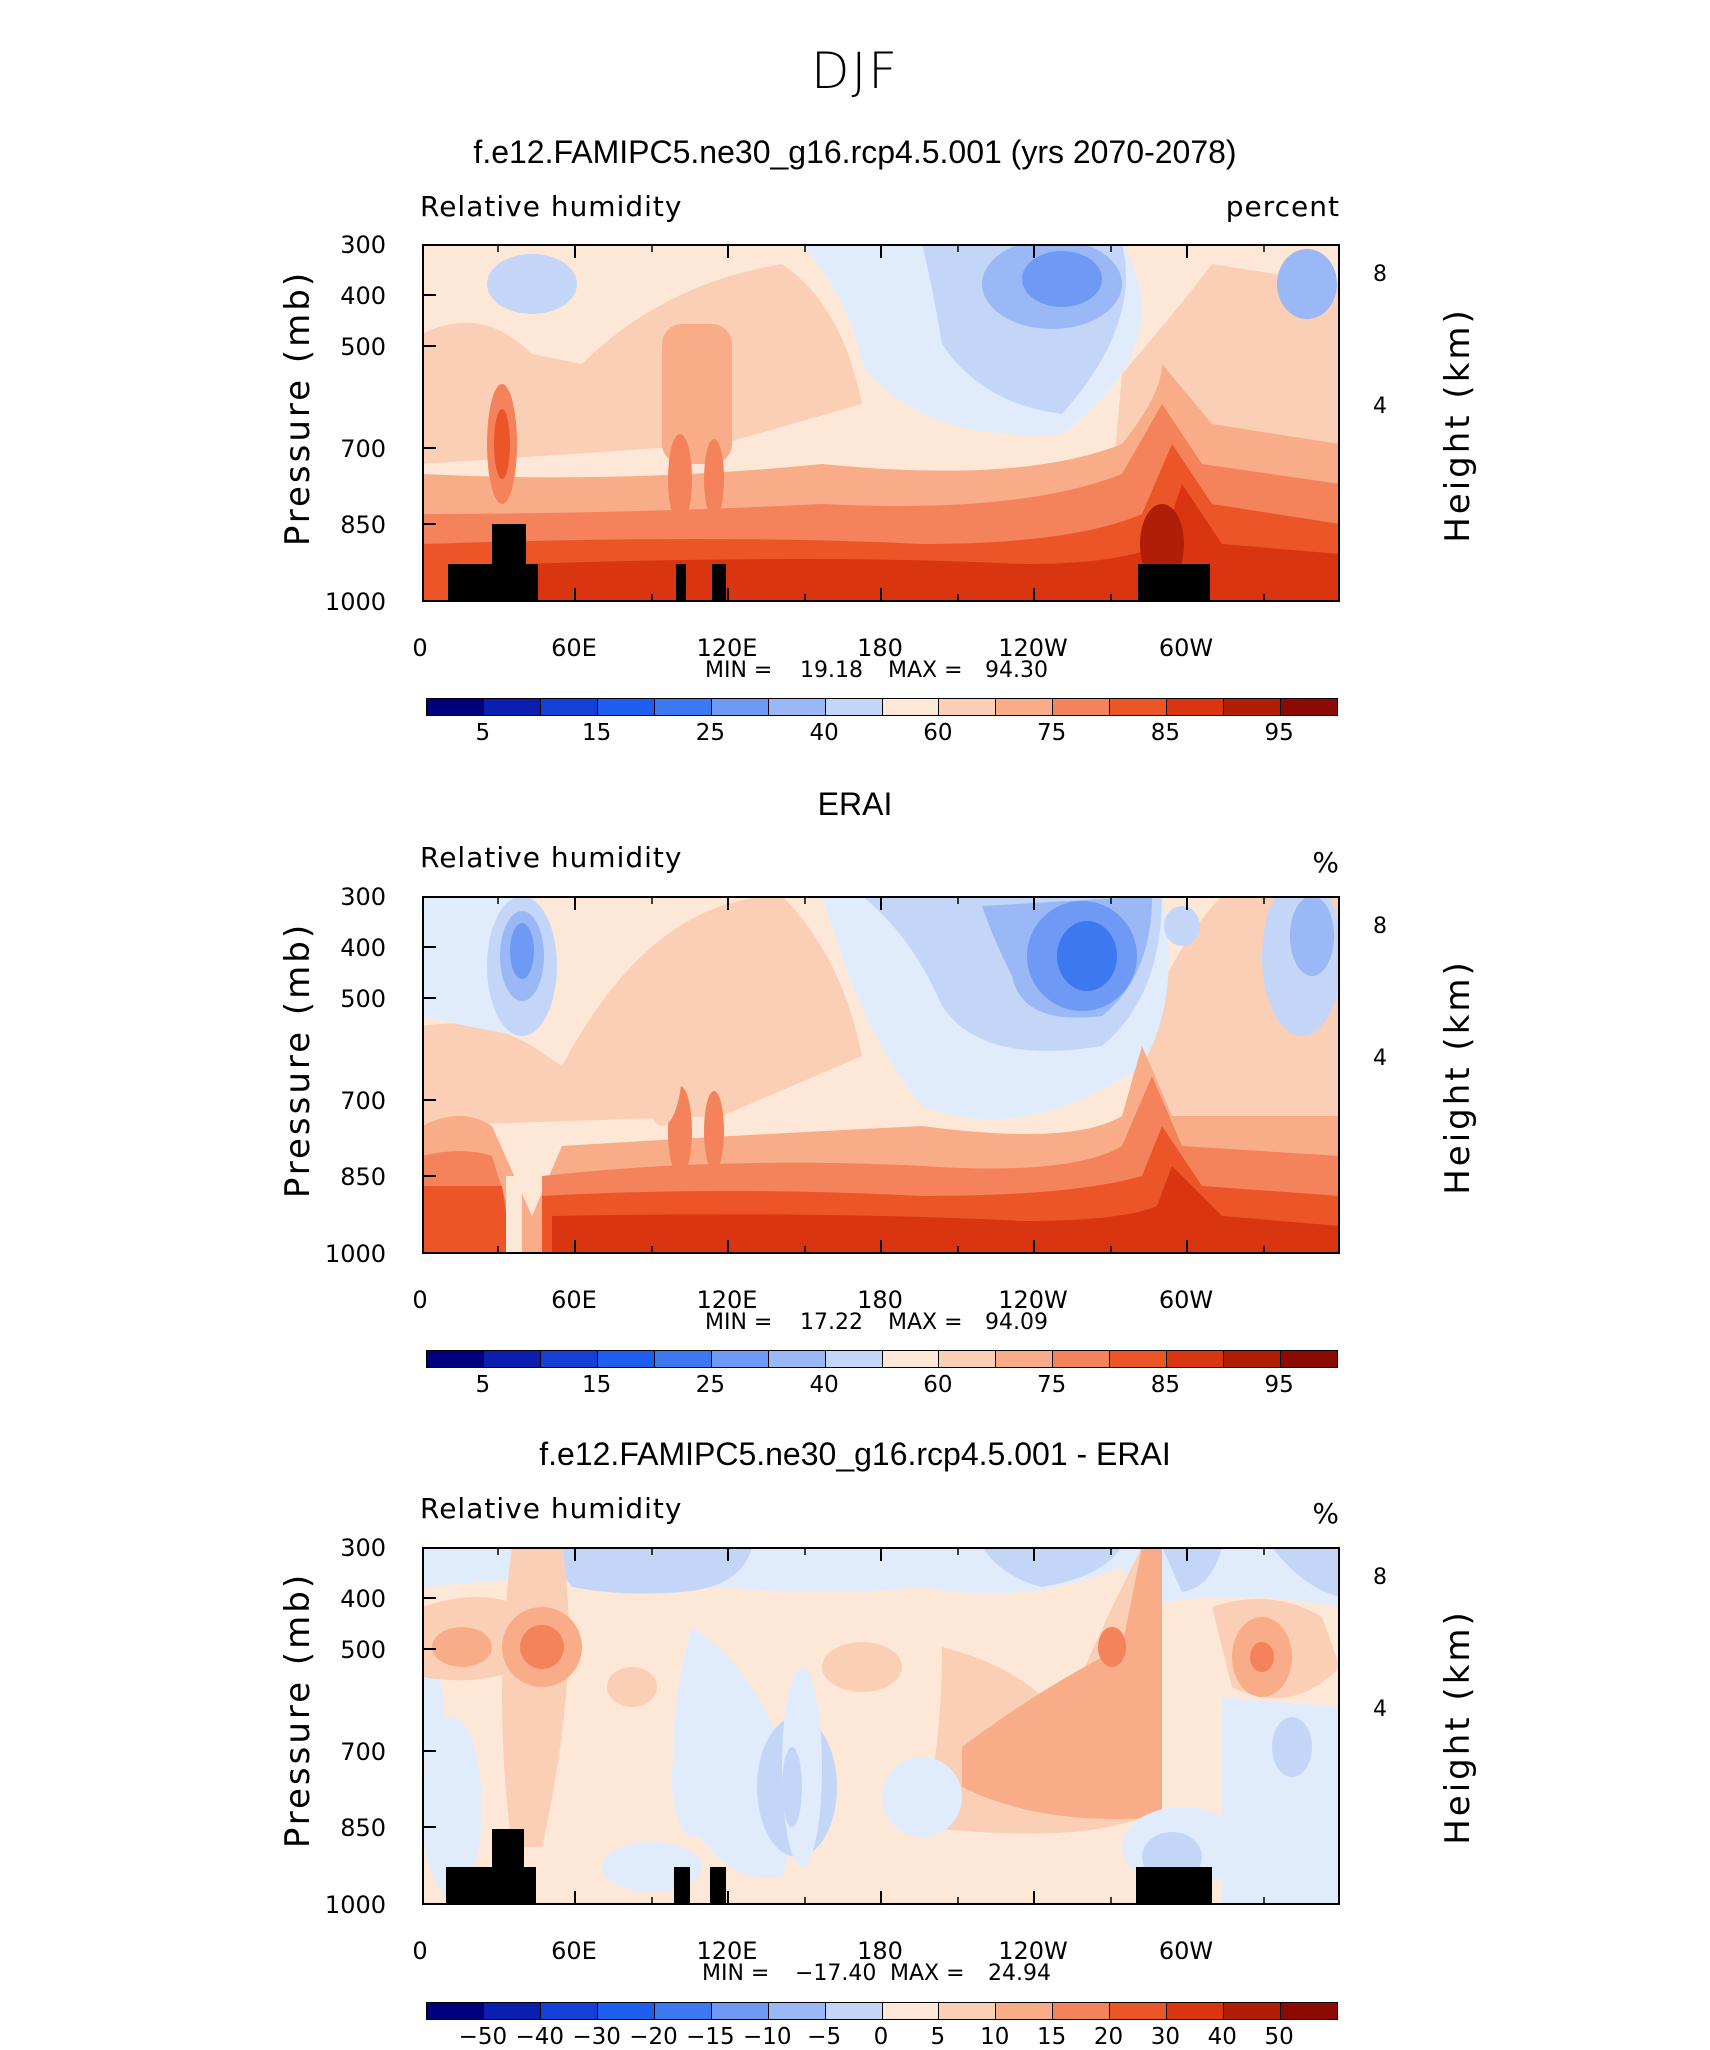  What do you see at coordinates (855, 804) in the screenshot?
I see `panel-title: ERAI` at bounding box center [855, 804].